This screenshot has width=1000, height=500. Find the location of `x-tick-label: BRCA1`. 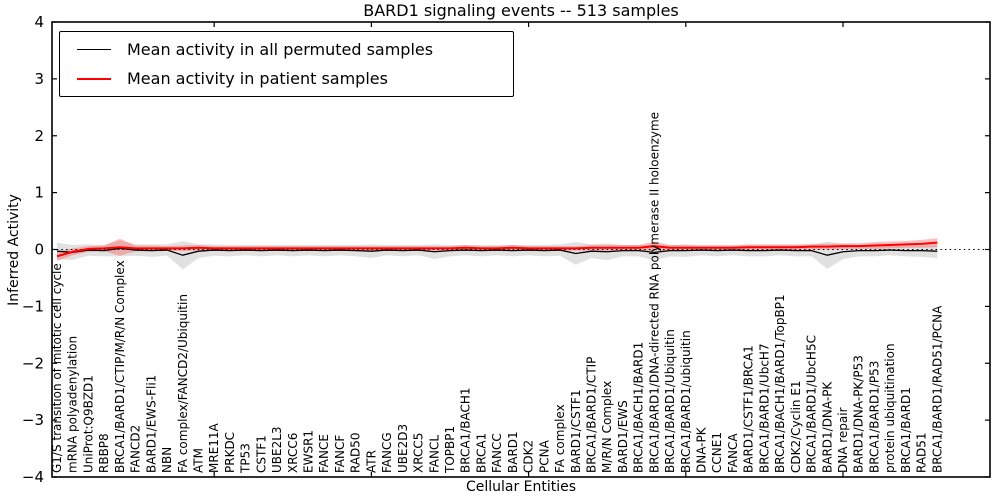

x-tick-label: BRCA1 is located at coordinates (481, 453).